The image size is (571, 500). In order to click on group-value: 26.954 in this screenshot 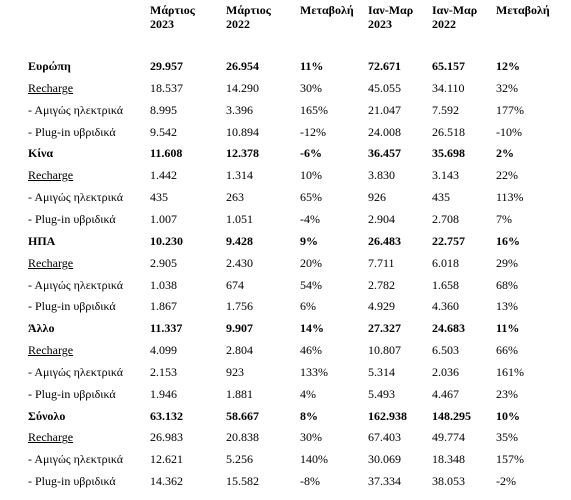, I will do `click(242, 66)`.